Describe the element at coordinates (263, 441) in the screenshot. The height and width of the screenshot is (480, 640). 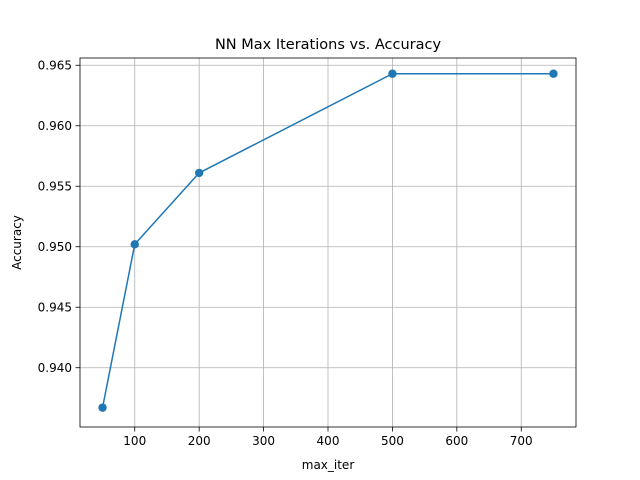
I see `x-tick-label: 300` at that location.